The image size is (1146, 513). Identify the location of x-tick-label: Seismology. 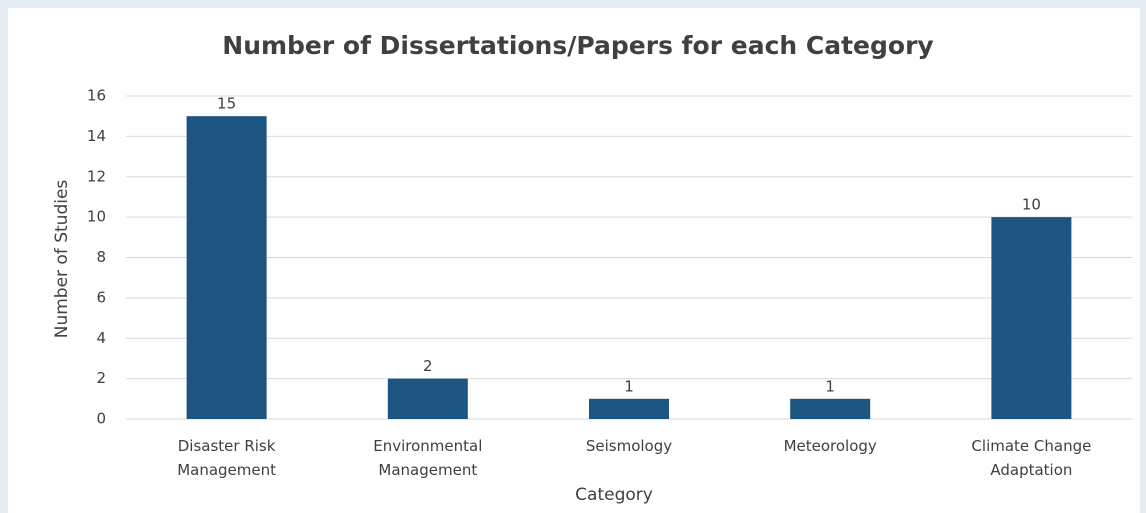
(629, 446).